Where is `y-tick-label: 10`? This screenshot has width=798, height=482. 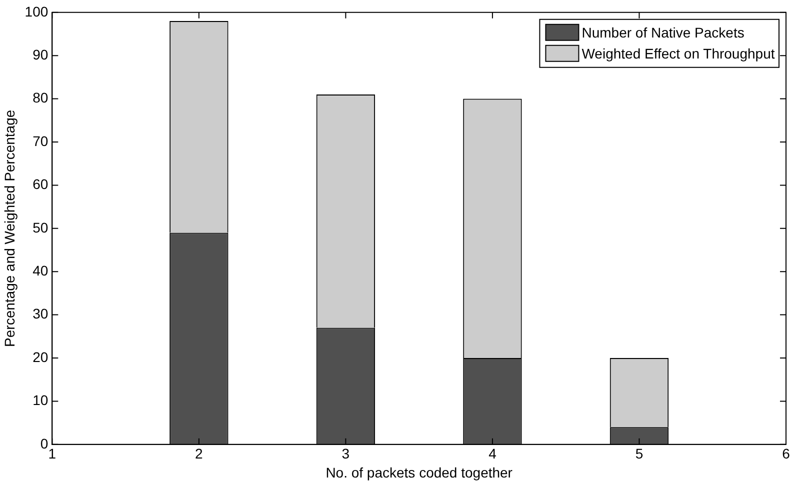
y-tick-label: 10 is located at coordinates (40, 400).